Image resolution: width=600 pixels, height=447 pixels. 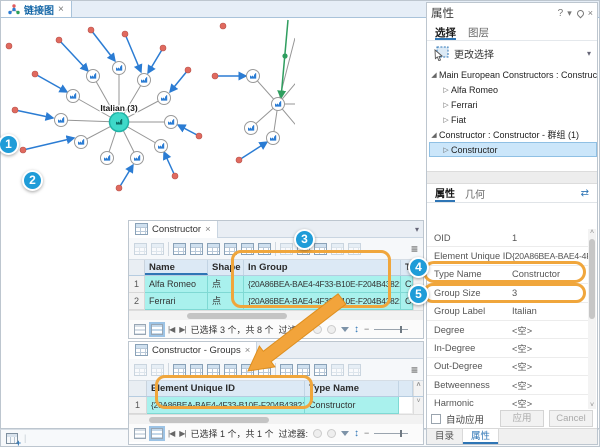 What do you see at coordinates (471, 89) in the screenshot?
I see `tree-item-alfa-romeo: ▷ Alfa Romeo` at bounding box center [471, 89].